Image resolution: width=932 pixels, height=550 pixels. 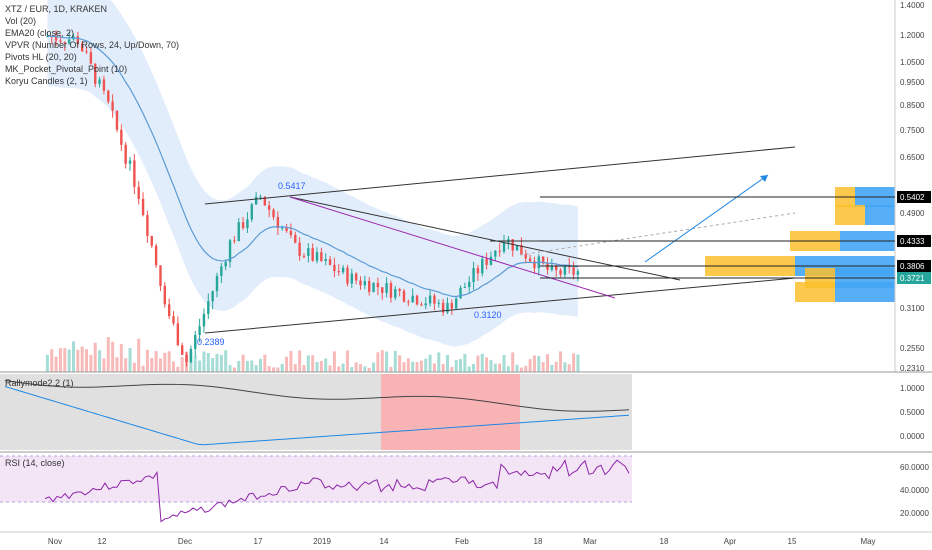 I want to click on rsi-band, so click(x=316, y=479).